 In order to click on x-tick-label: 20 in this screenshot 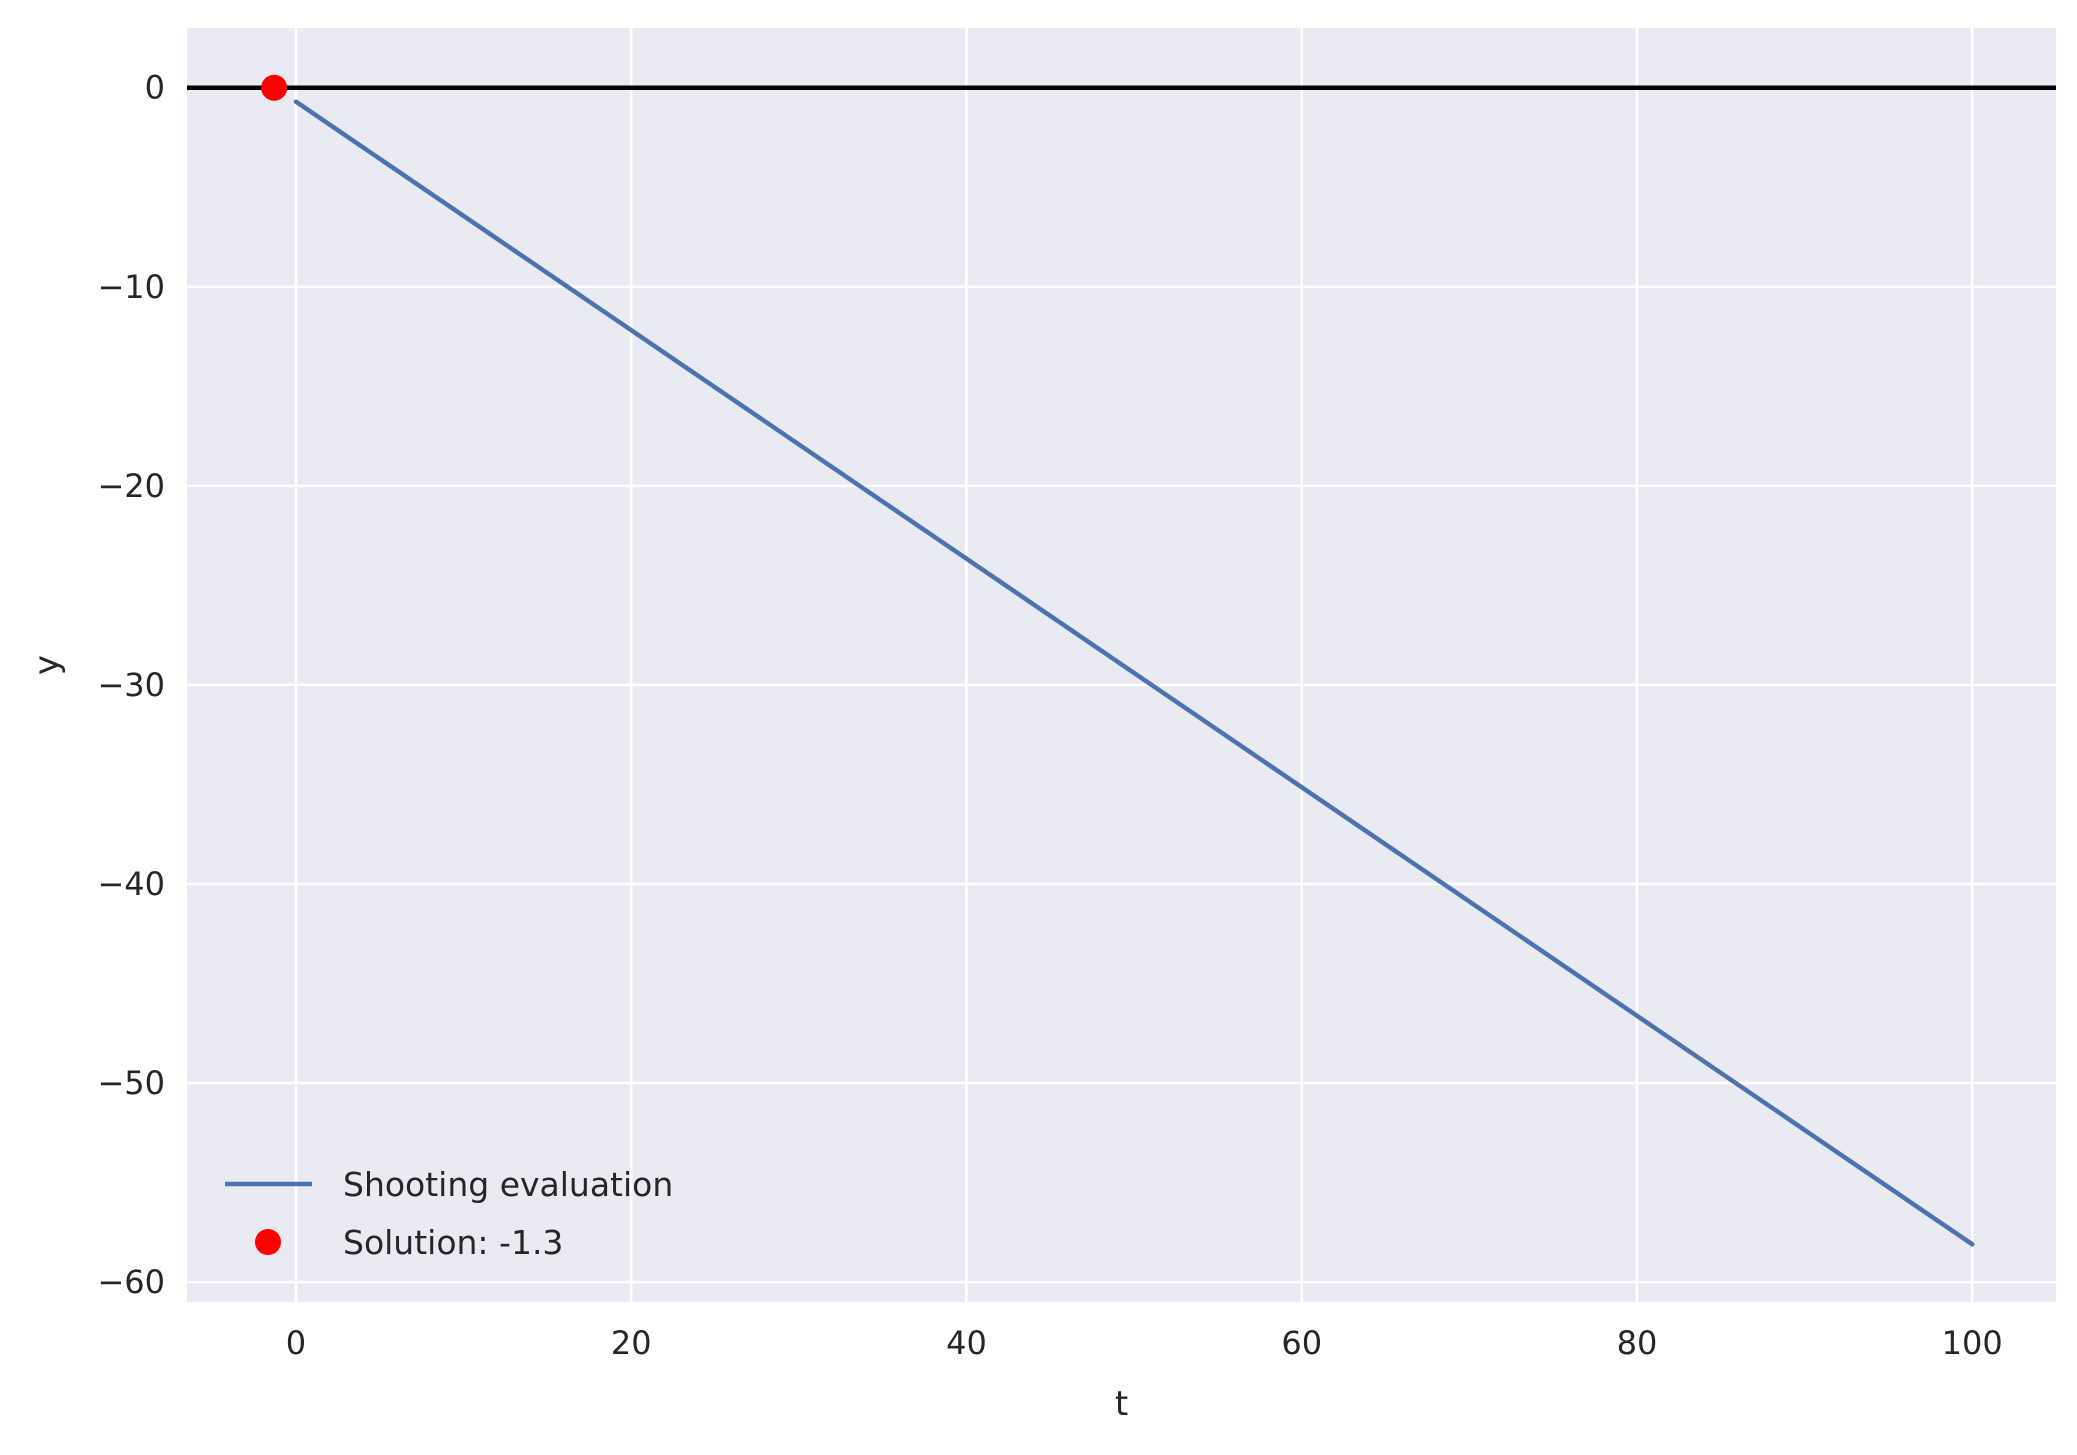, I will do `click(631, 1343)`.